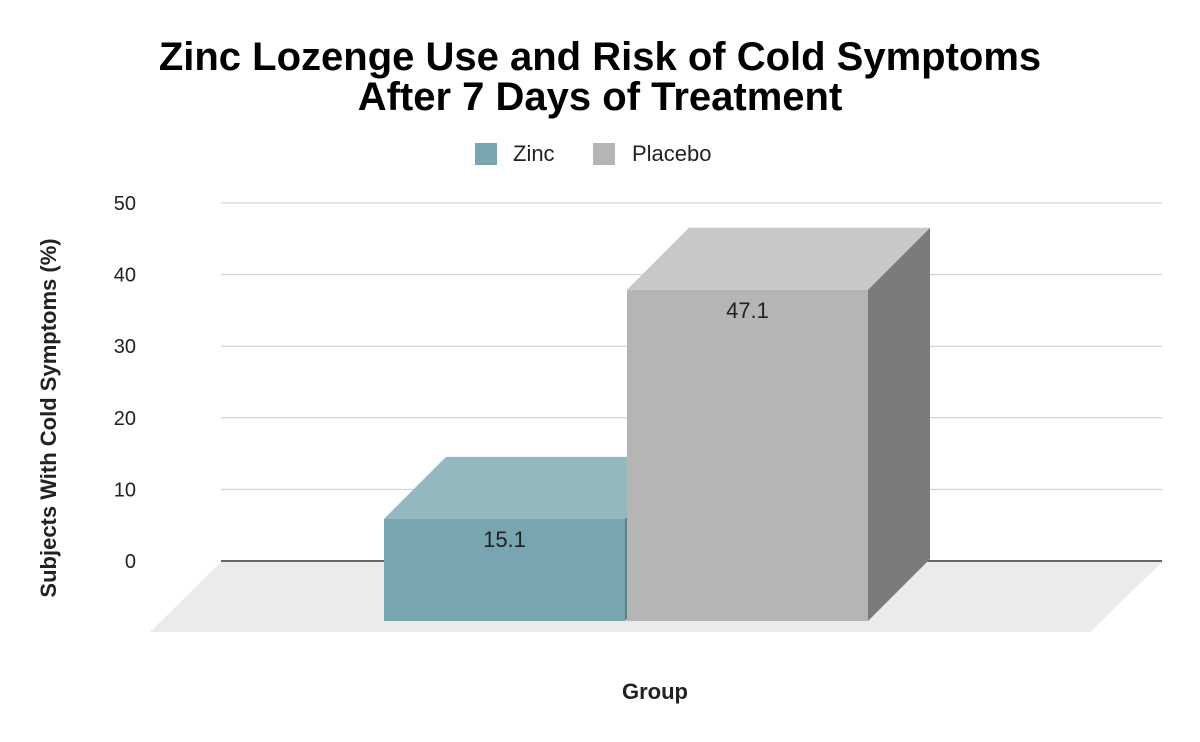 This screenshot has height=742, width=1200. I want to click on data-label-zinc: 15.1, so click(504, 539).